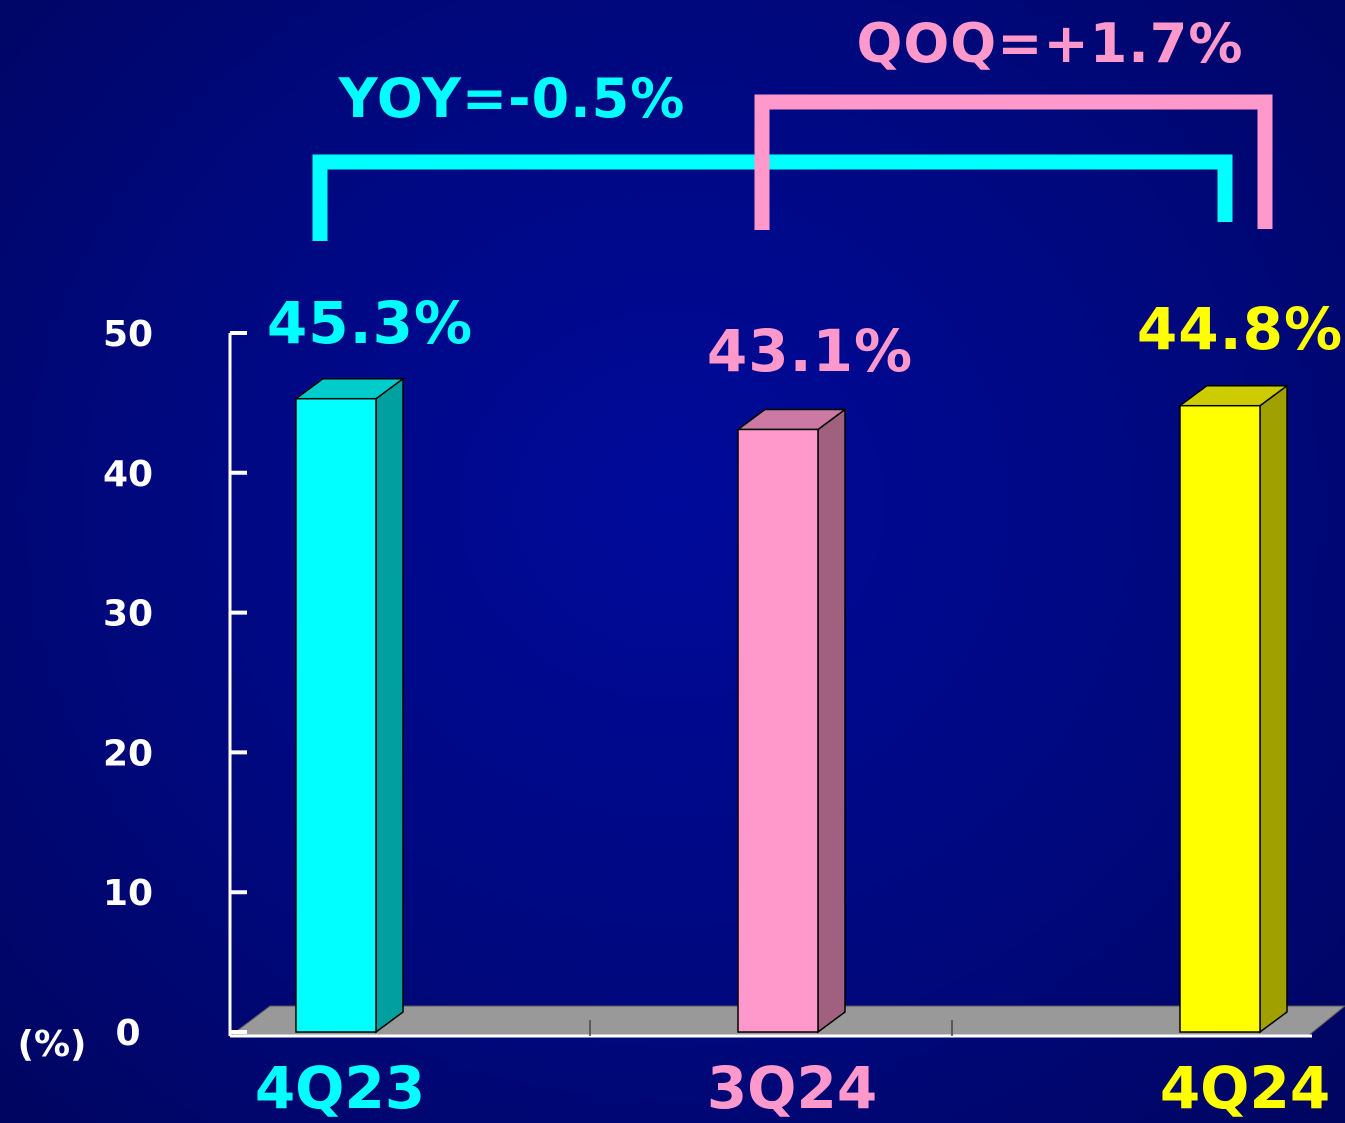 The width and height of the screenshot is (1345, 1123). I want to click on y-tick-label: 50, so click(128, 334).